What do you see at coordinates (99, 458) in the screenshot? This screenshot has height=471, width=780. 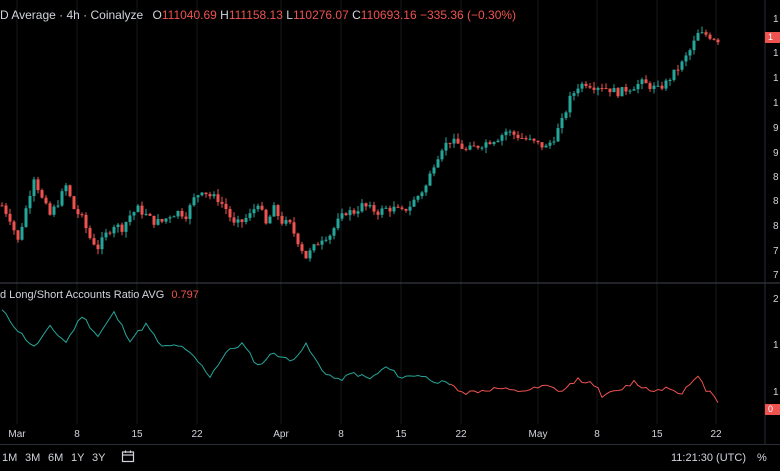 I see `timeframe-3y-button: 3Y` at bounding box center [99, 458].